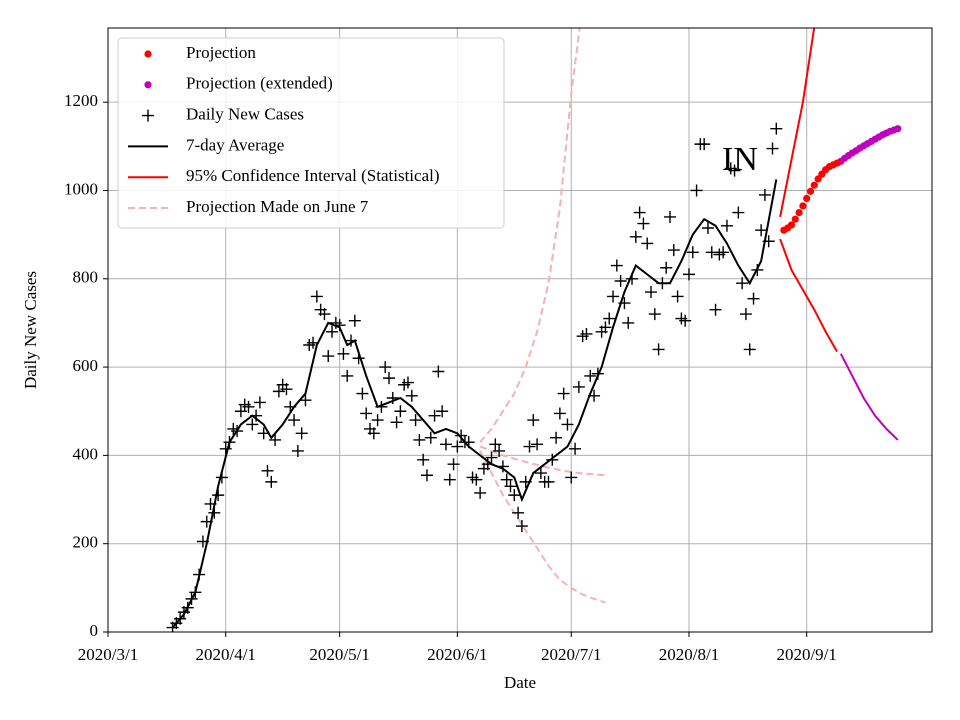 This screenshot has width=960, height=720. What do you see at coordinates (520, 682) in the screenshot?
I see `x-axis-label: Date` at bounding box center [520, 682].